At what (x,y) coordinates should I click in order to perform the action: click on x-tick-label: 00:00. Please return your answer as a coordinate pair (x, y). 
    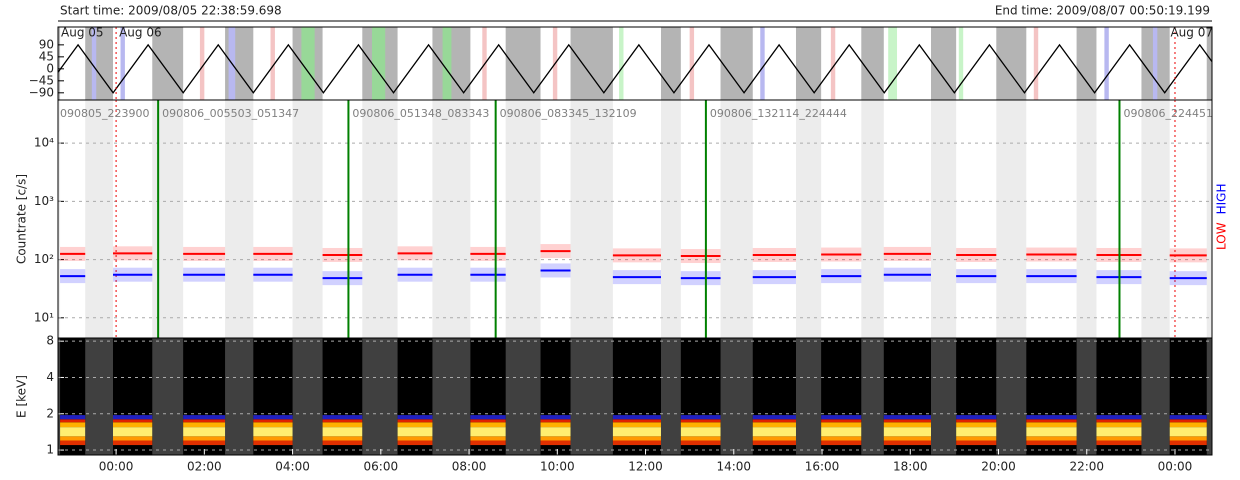
    Looking at the image, I should click on (116, 467).